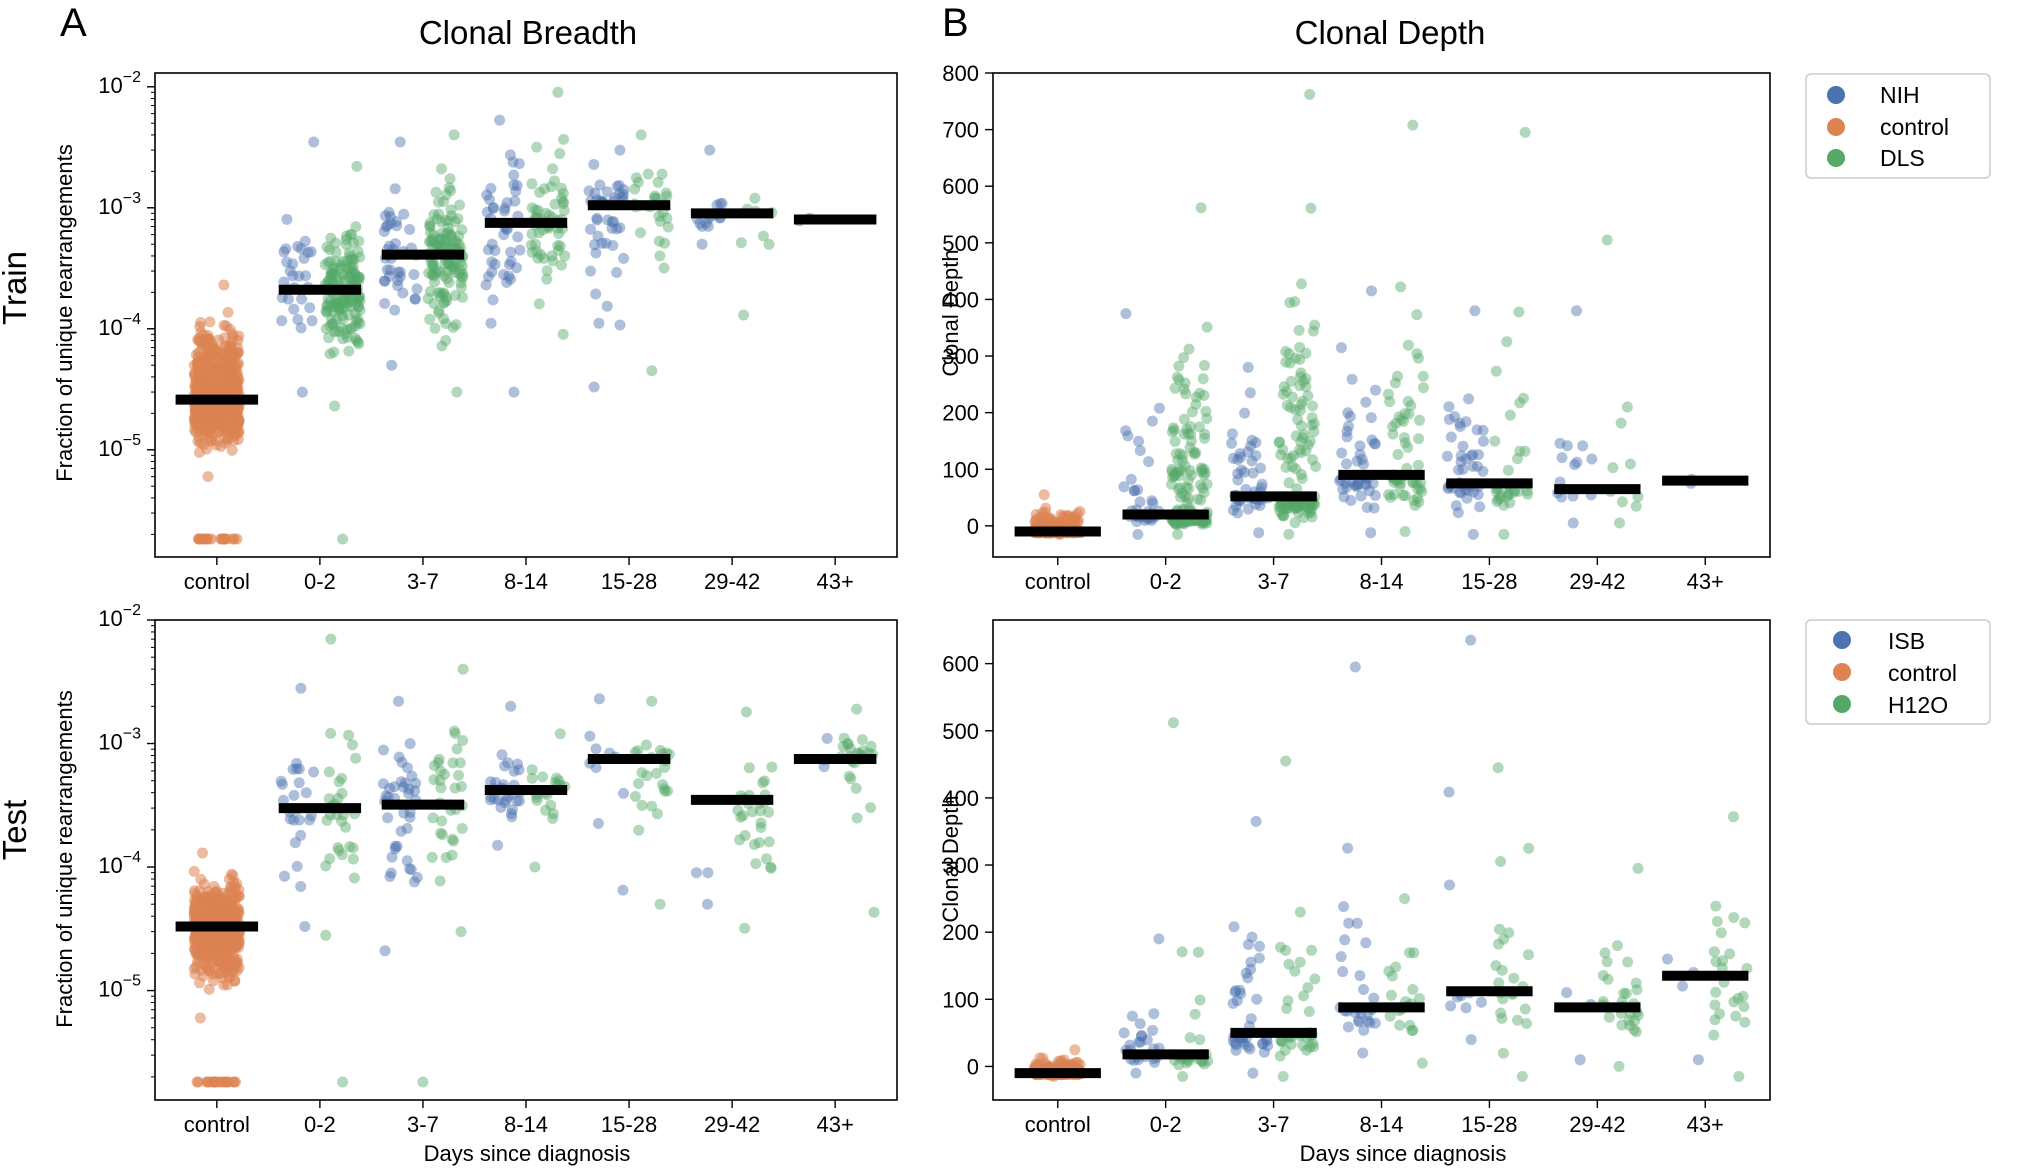 The height and width of the screenshot is (1169, 2018). Describe the element at coordinates (1597, 581) in the screenshot. I see `x-tick-label: 29-42` at that location.